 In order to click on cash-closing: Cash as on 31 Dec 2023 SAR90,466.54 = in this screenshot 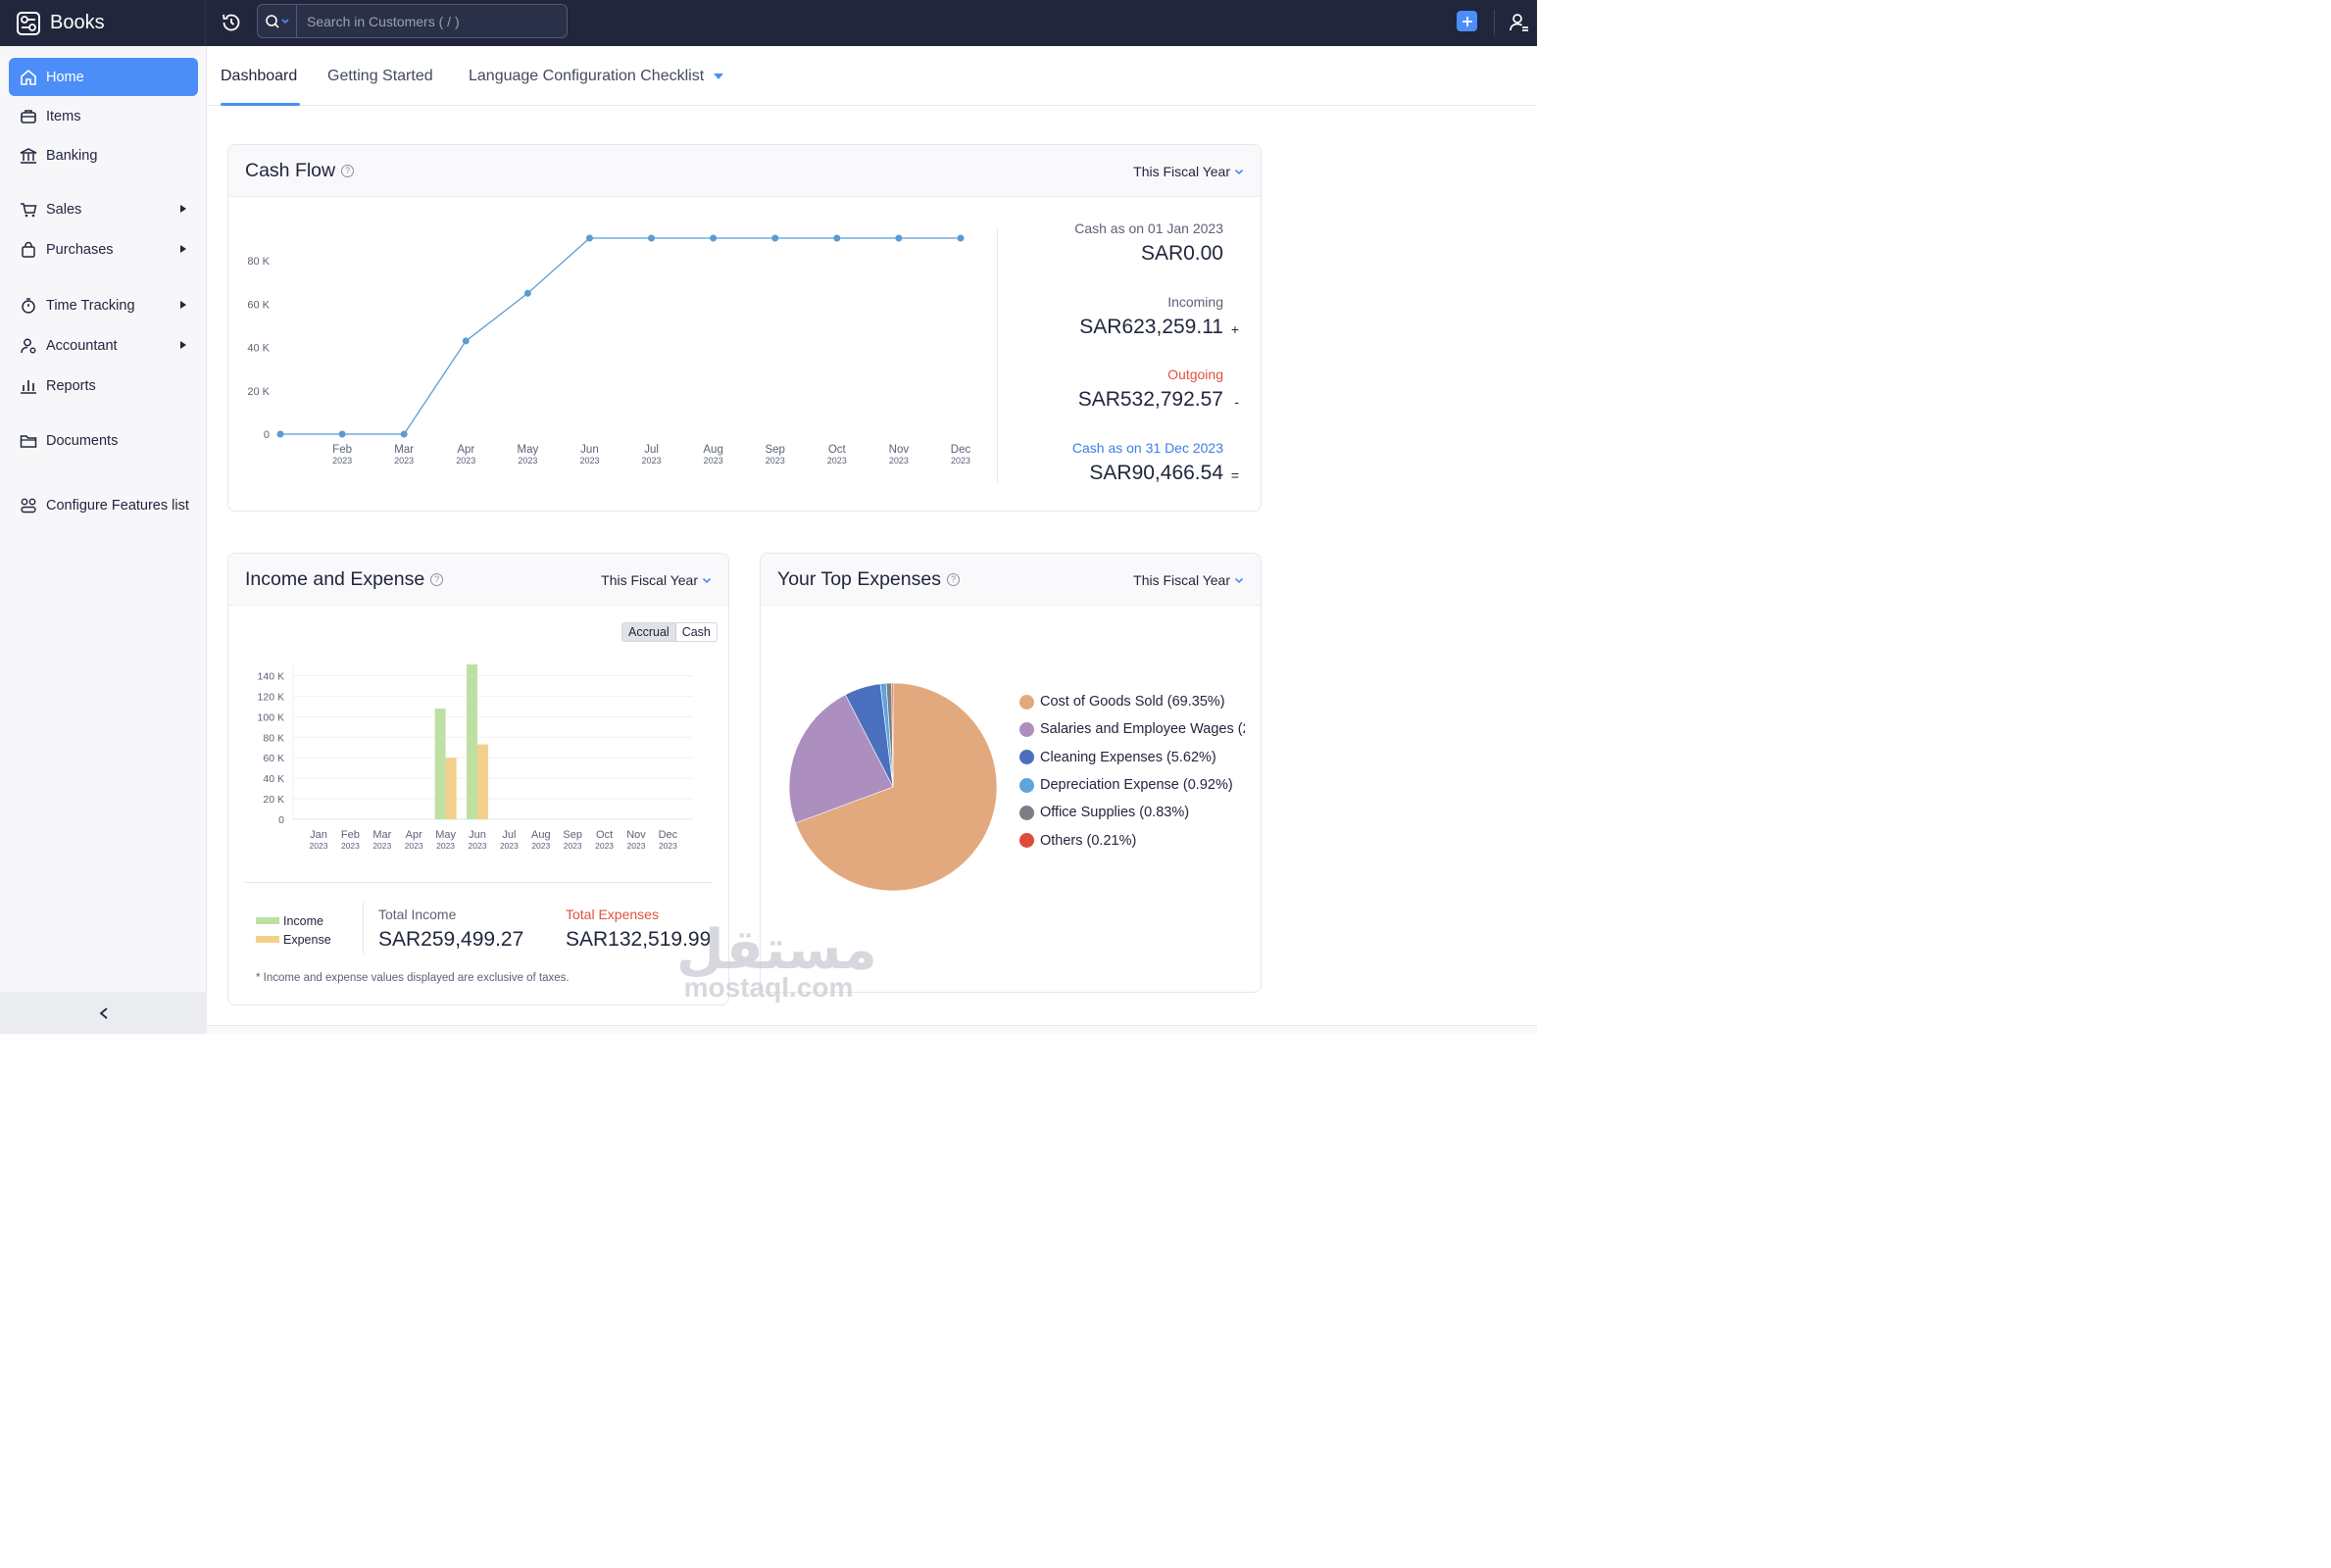, I will do `click(1155, 462)`.